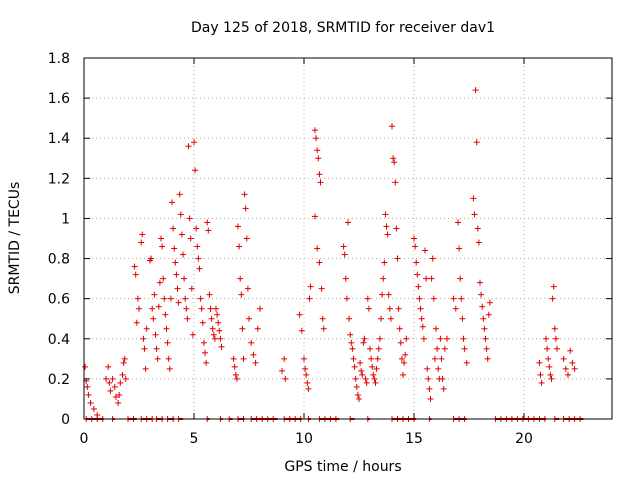 This screenshot has width=640, height=484. I want to click on y-tick-label: 1.6, so click(59, 99).